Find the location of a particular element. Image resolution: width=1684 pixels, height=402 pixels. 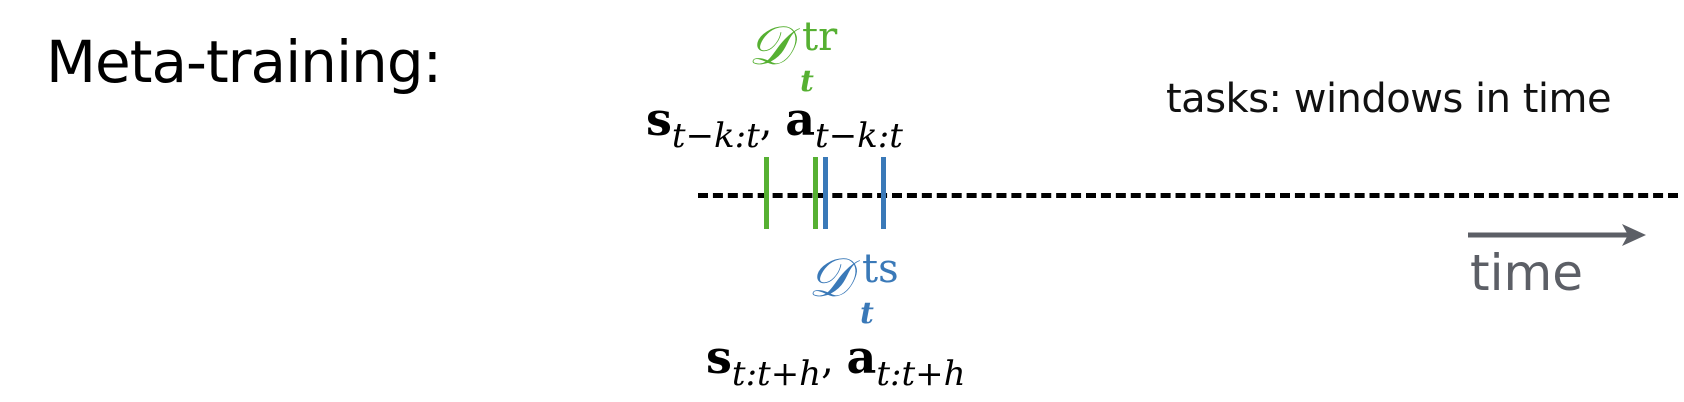

past-comma: , is located at coordinates (772, 122).